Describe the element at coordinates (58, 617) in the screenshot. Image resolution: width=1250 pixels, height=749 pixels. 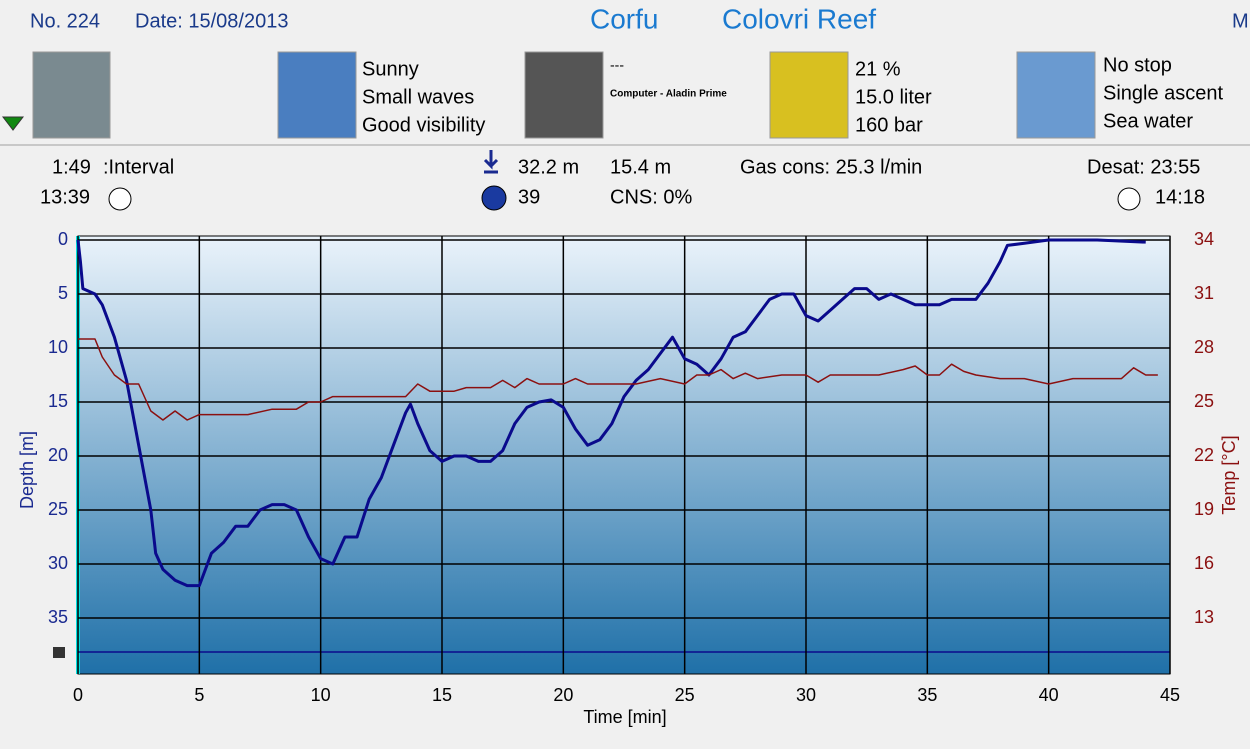
I see `y-tick-label: 35` at that location.